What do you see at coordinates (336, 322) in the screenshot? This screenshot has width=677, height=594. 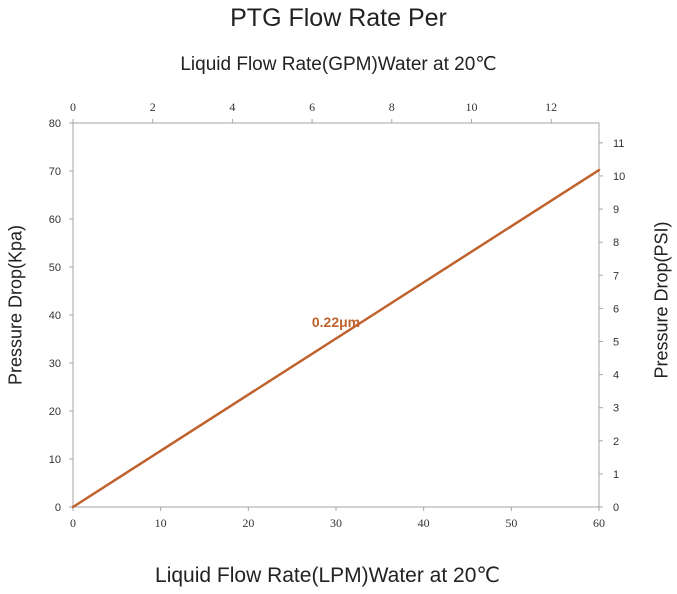 I see `series-label: 0.22μm` at bounding box center [336, 322].